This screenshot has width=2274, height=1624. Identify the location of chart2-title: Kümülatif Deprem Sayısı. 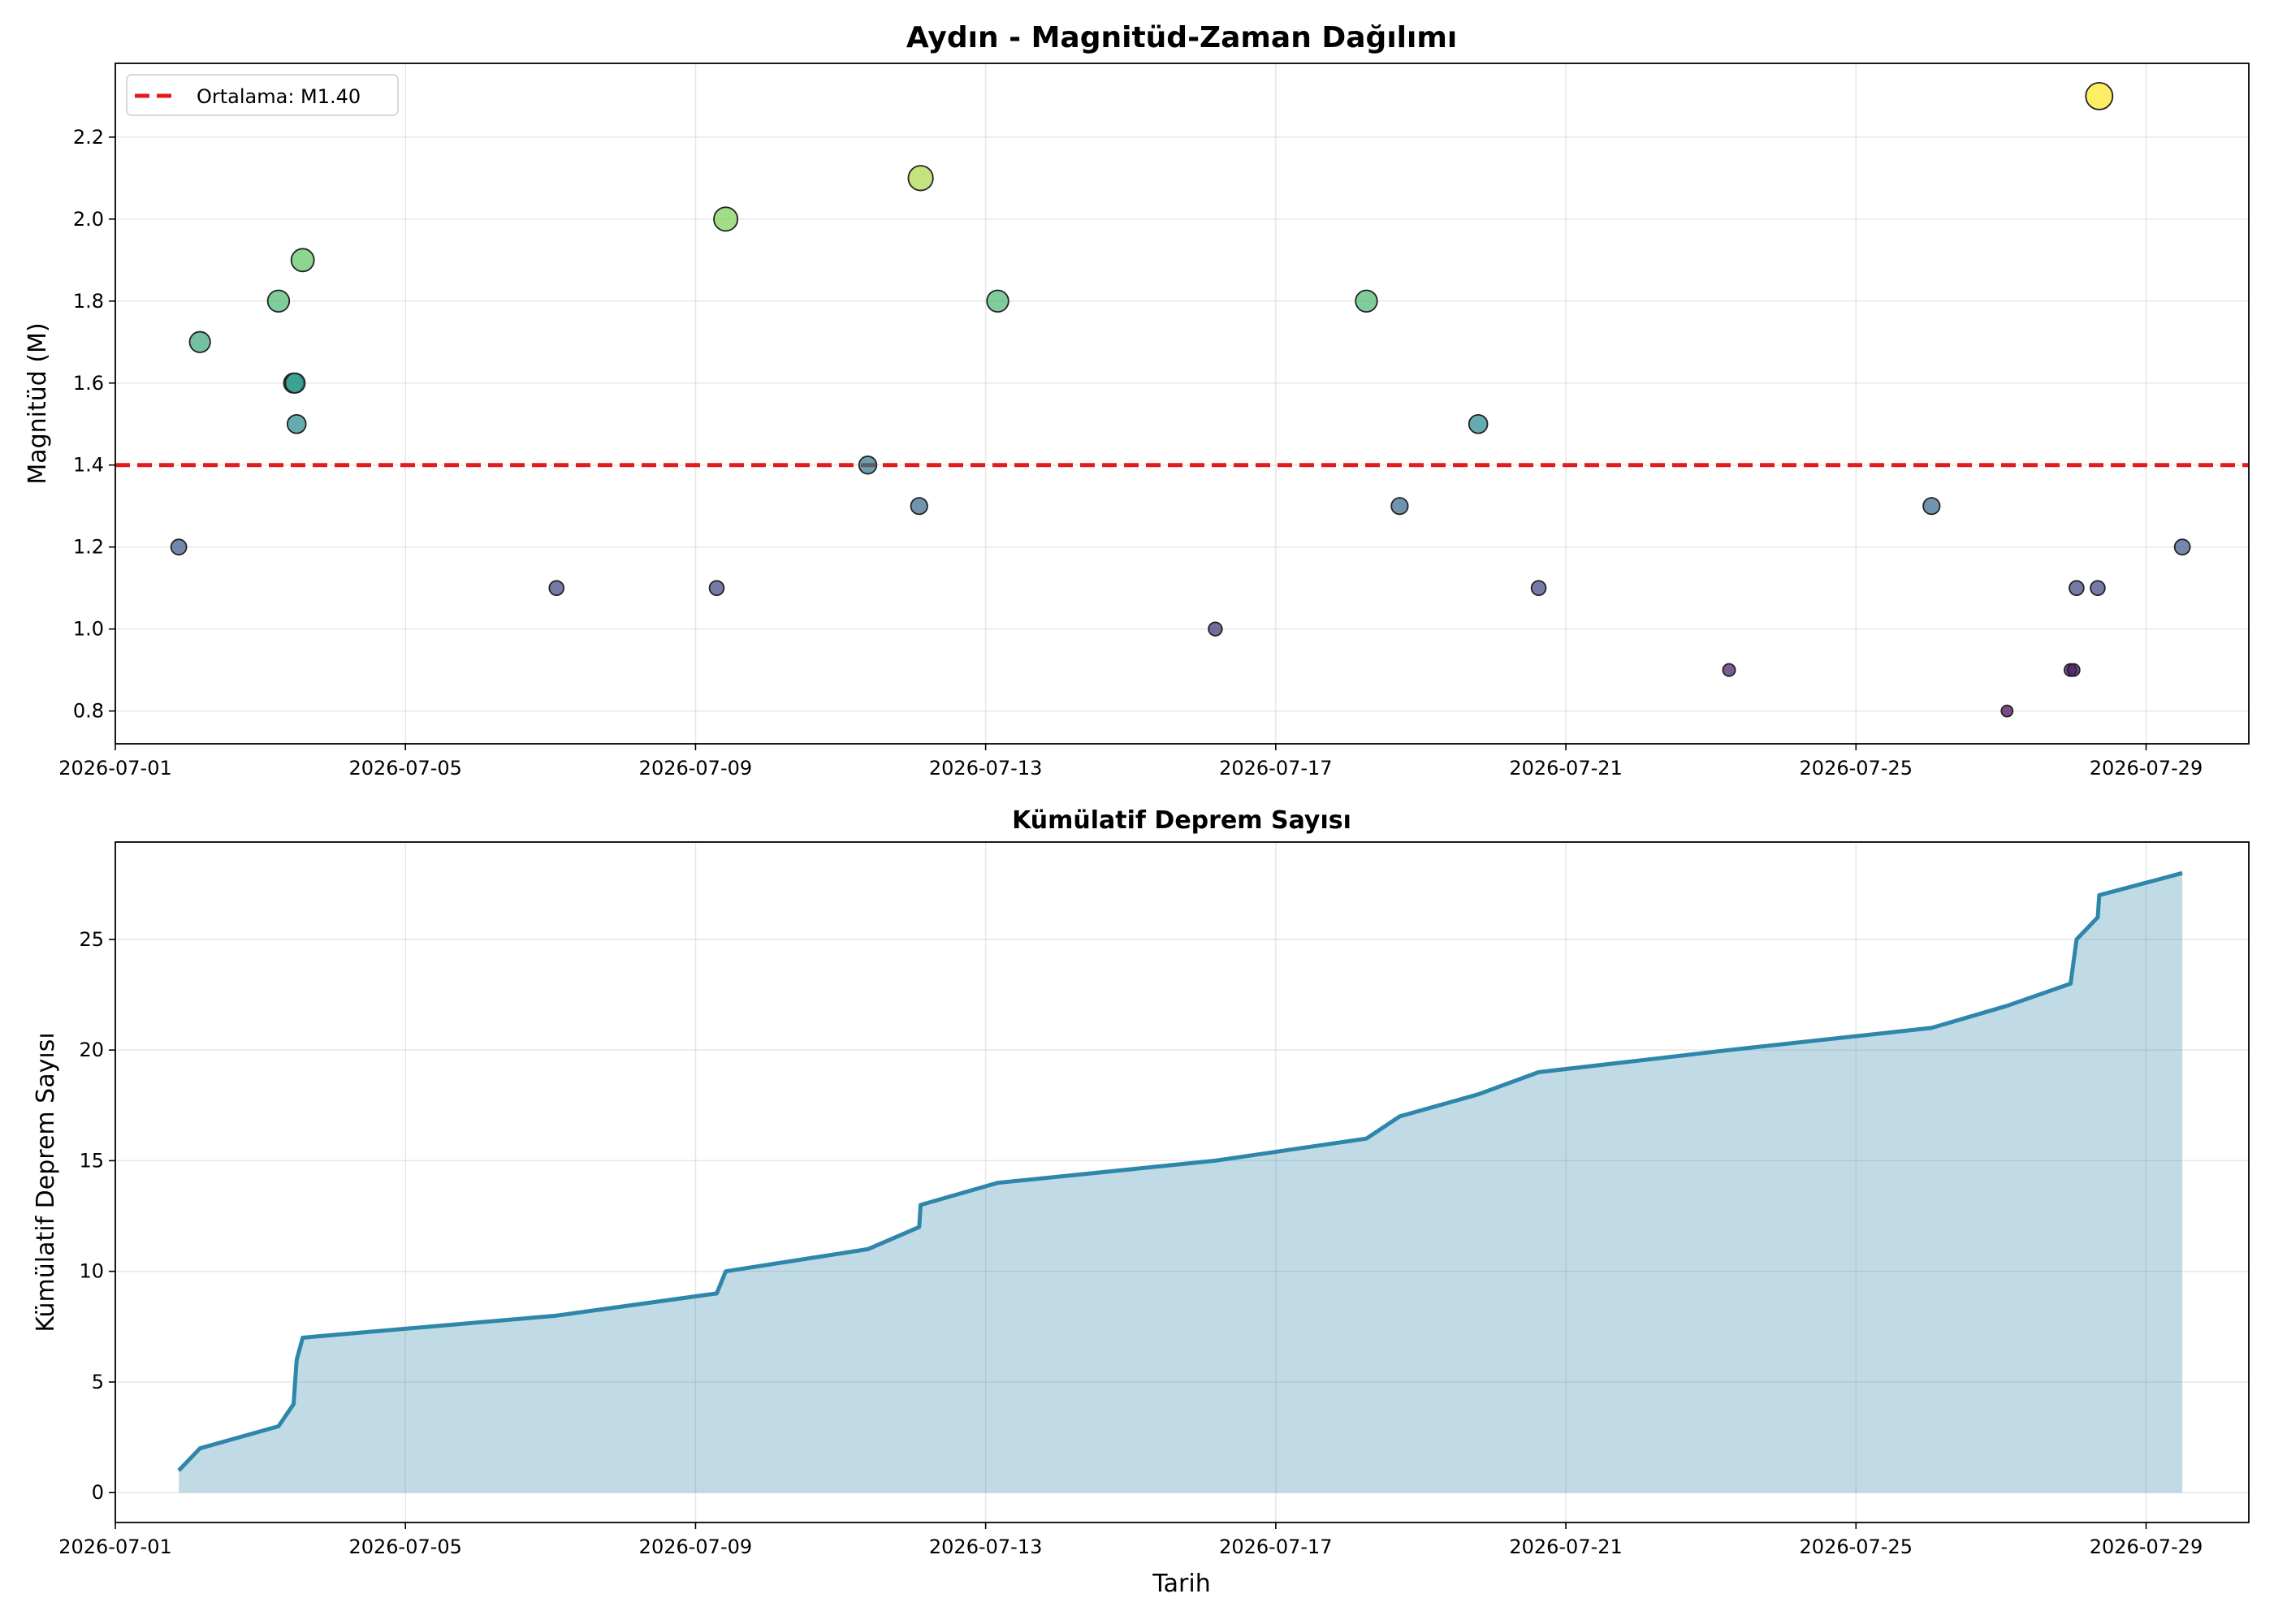
(1182, 821).